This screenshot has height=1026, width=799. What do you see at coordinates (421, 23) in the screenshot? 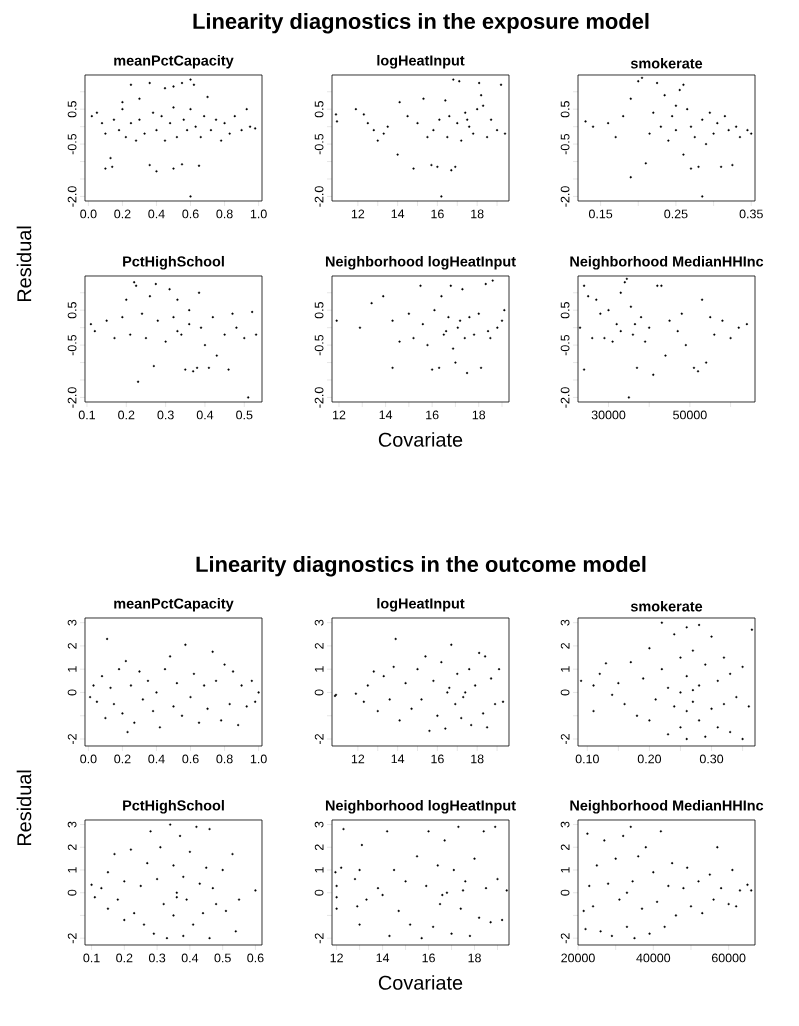
I see `text: Linearity diagnostics in the exposure model` at bounding box center [421, 23].